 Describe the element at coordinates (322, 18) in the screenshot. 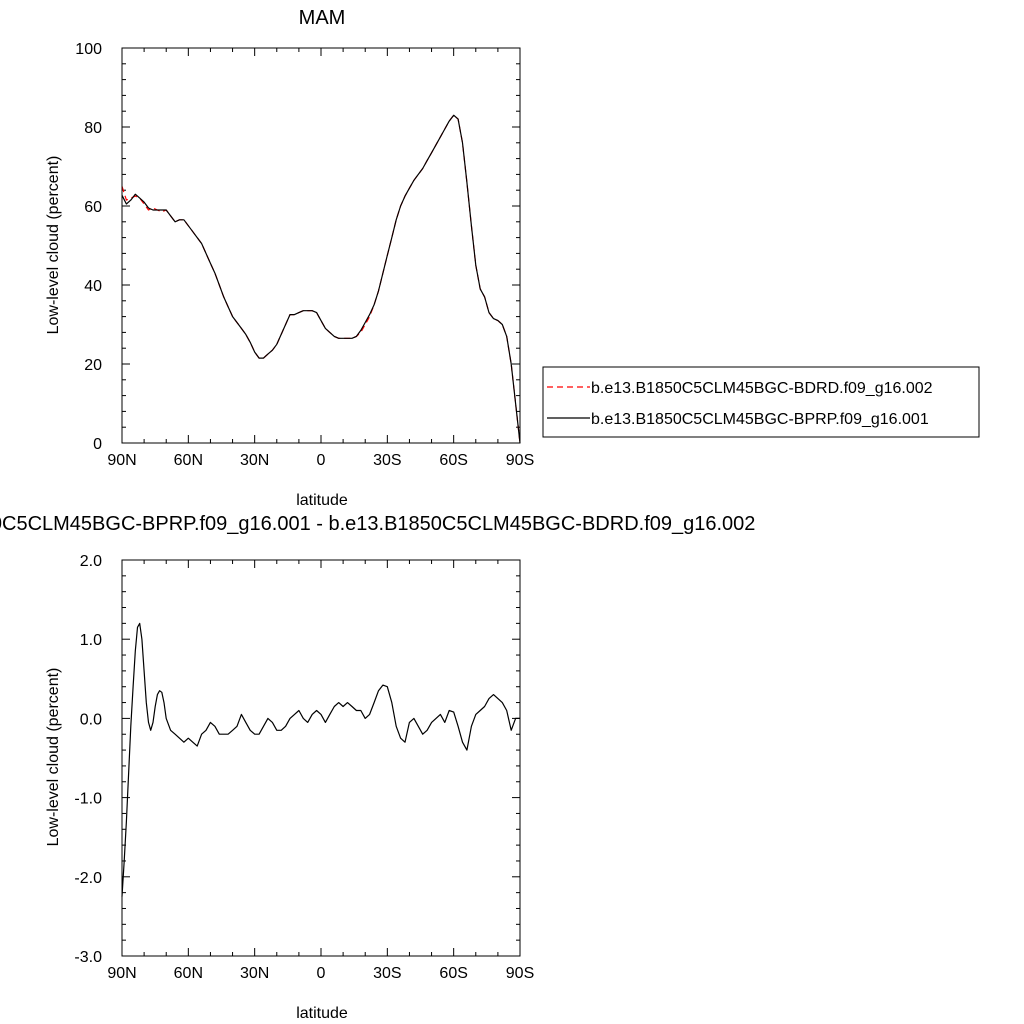

I see `top-chart-title: MAM` at that location.